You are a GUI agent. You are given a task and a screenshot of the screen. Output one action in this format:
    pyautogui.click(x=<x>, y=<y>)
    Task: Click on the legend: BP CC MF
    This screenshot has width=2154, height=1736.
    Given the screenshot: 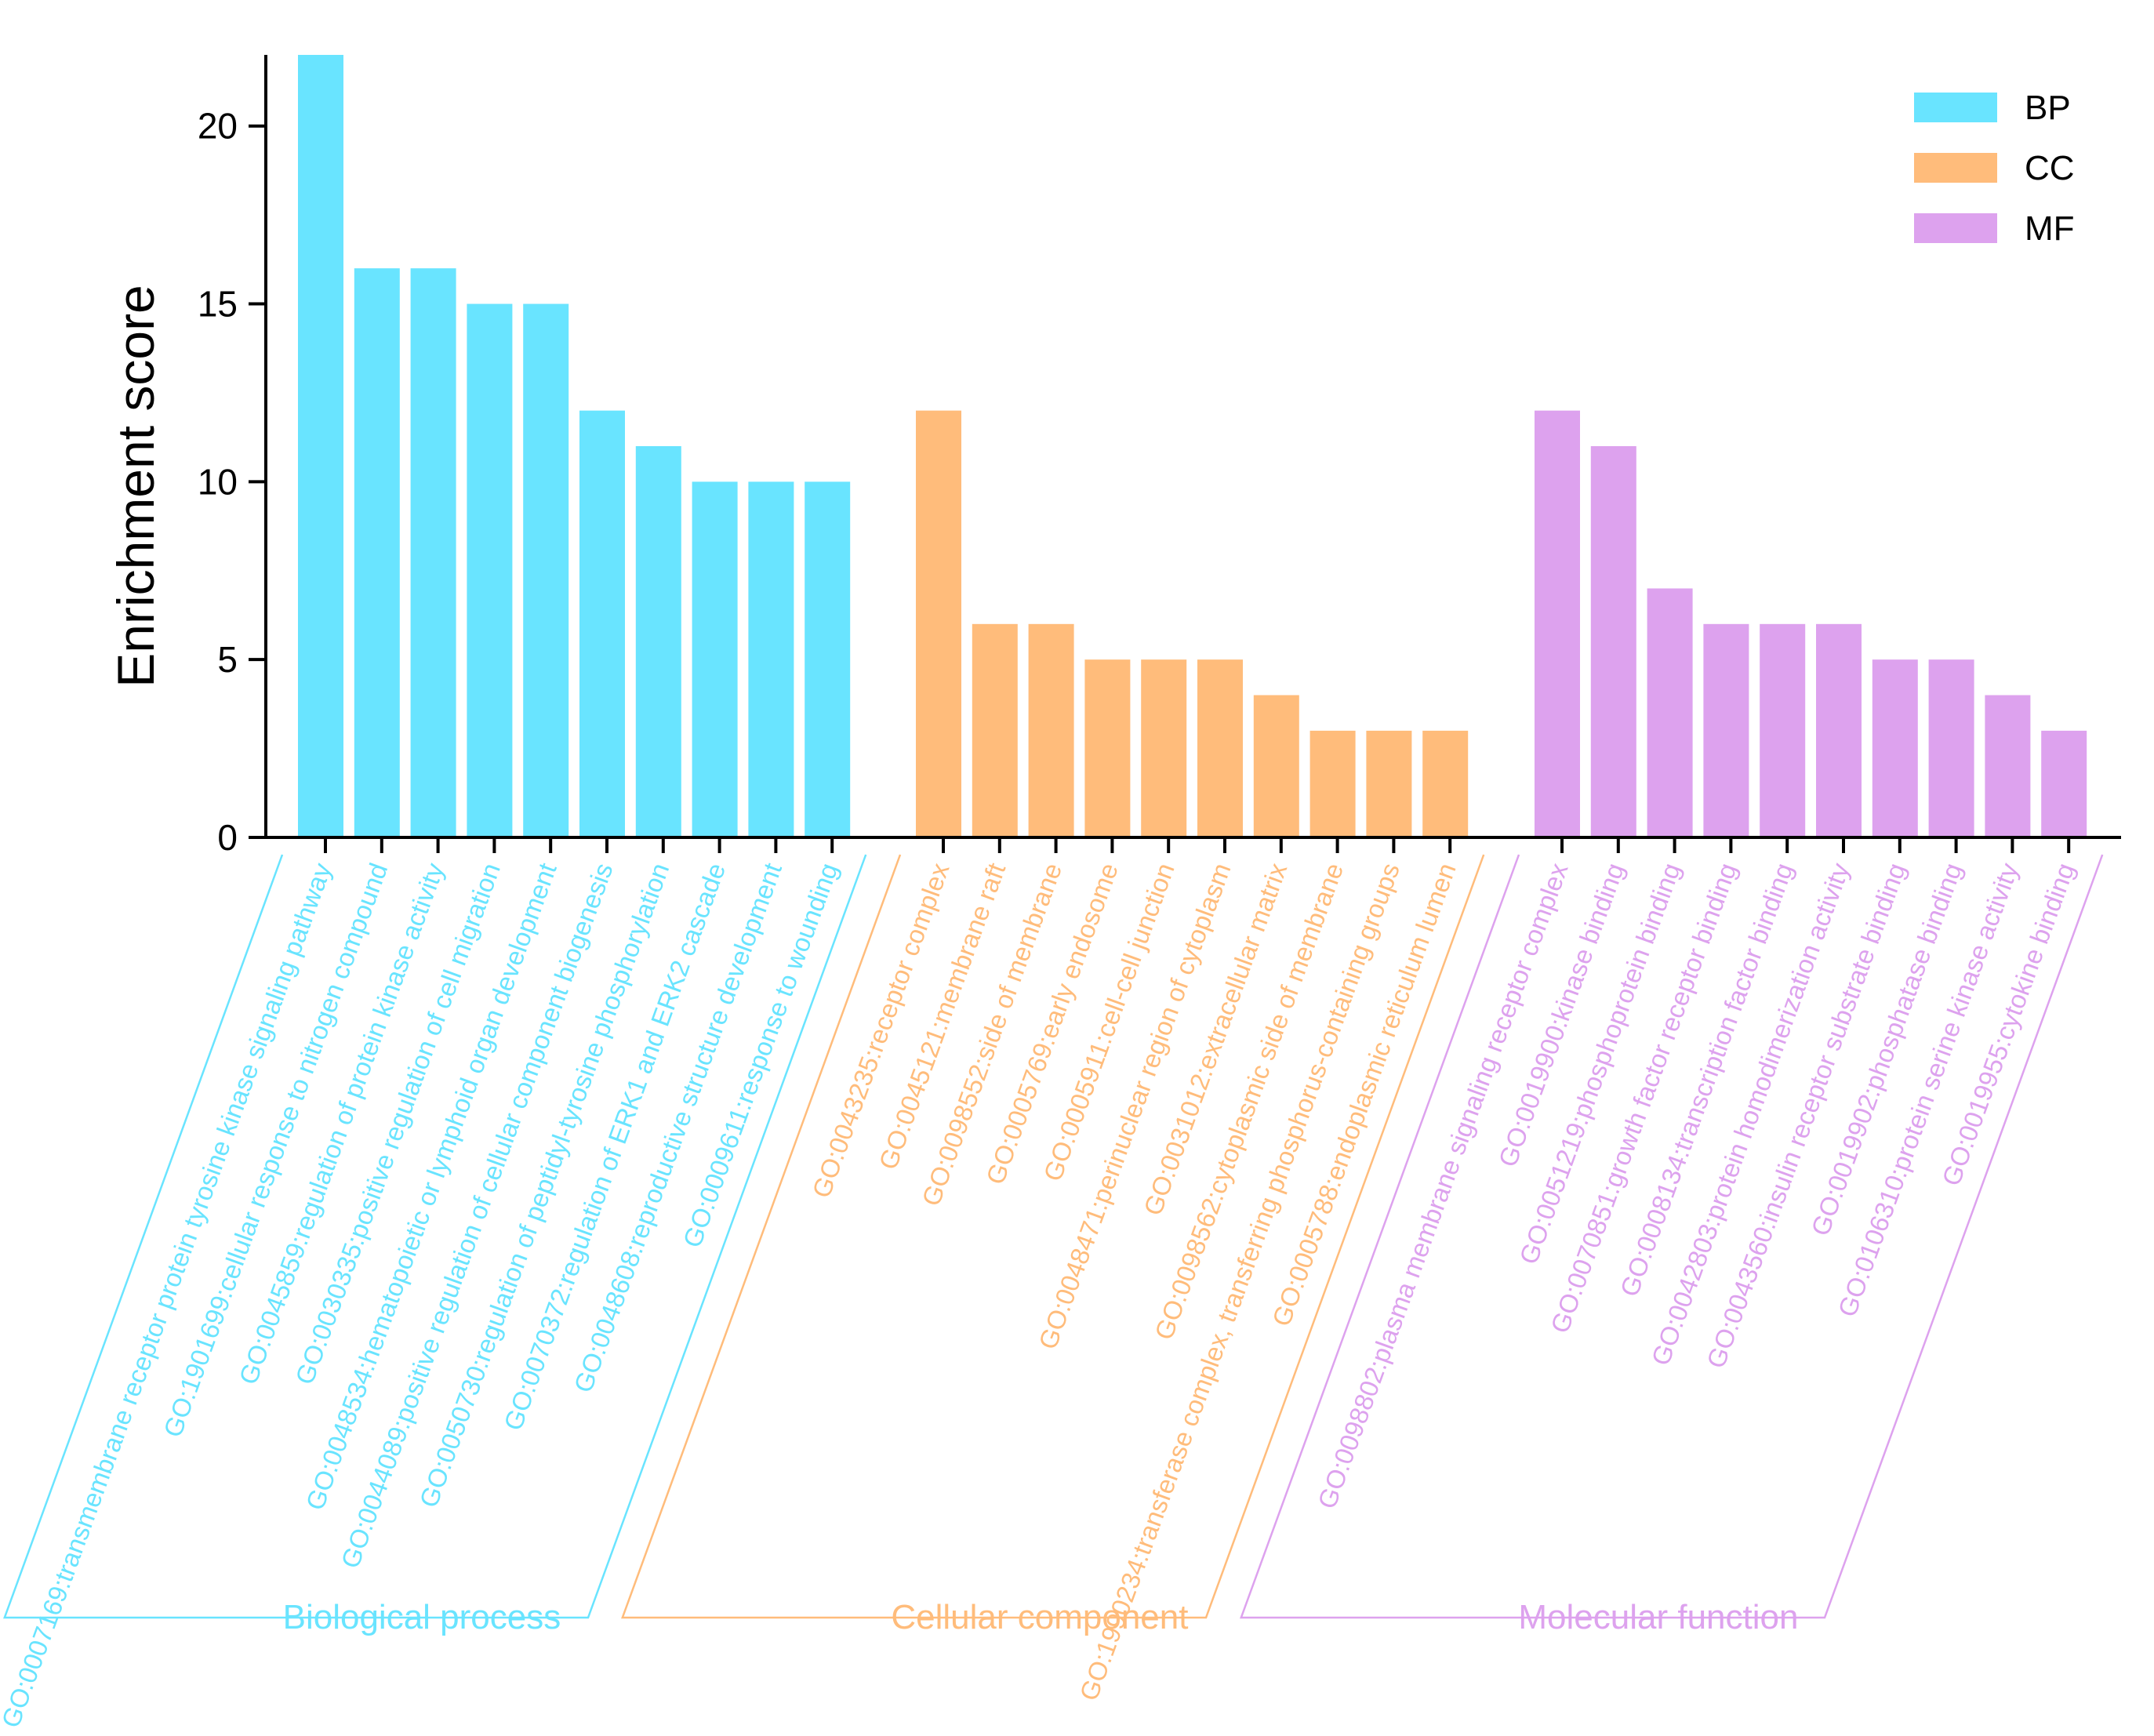 What is the action you would take?
    pyautogui.click(x=1994, y=168)
    